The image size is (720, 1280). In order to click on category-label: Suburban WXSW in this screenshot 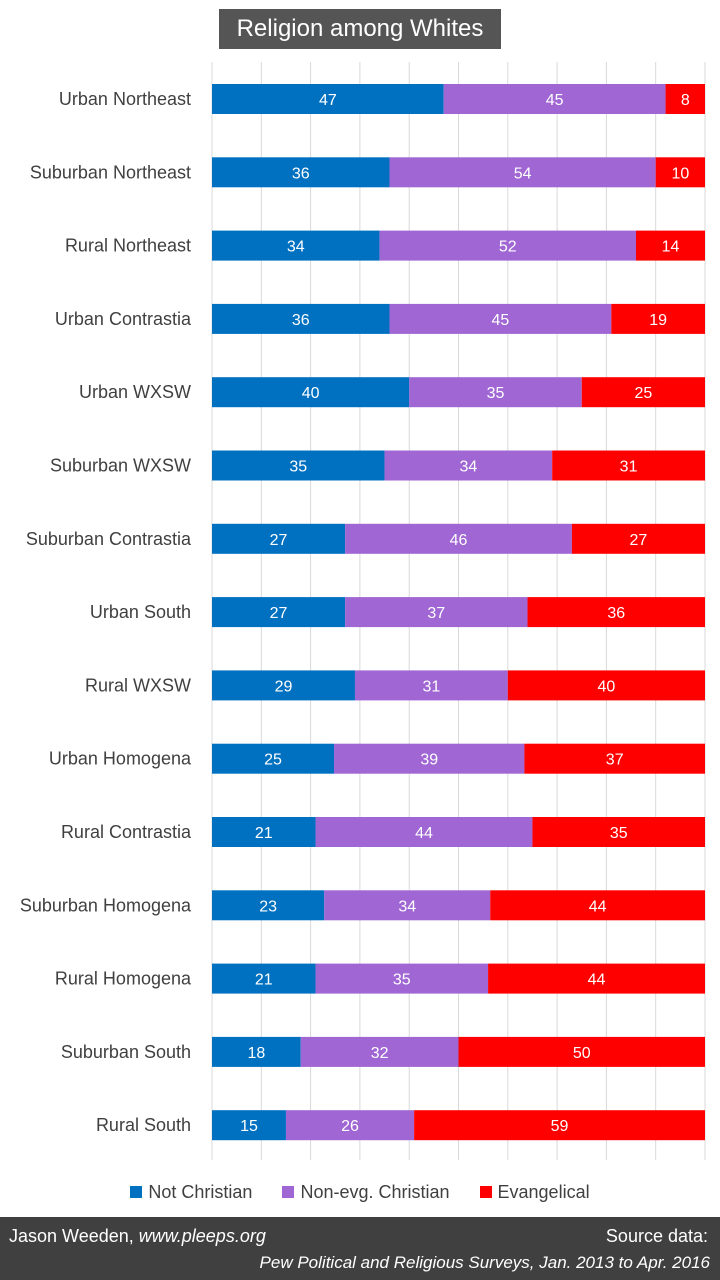, I will do `click(120, 466)`.